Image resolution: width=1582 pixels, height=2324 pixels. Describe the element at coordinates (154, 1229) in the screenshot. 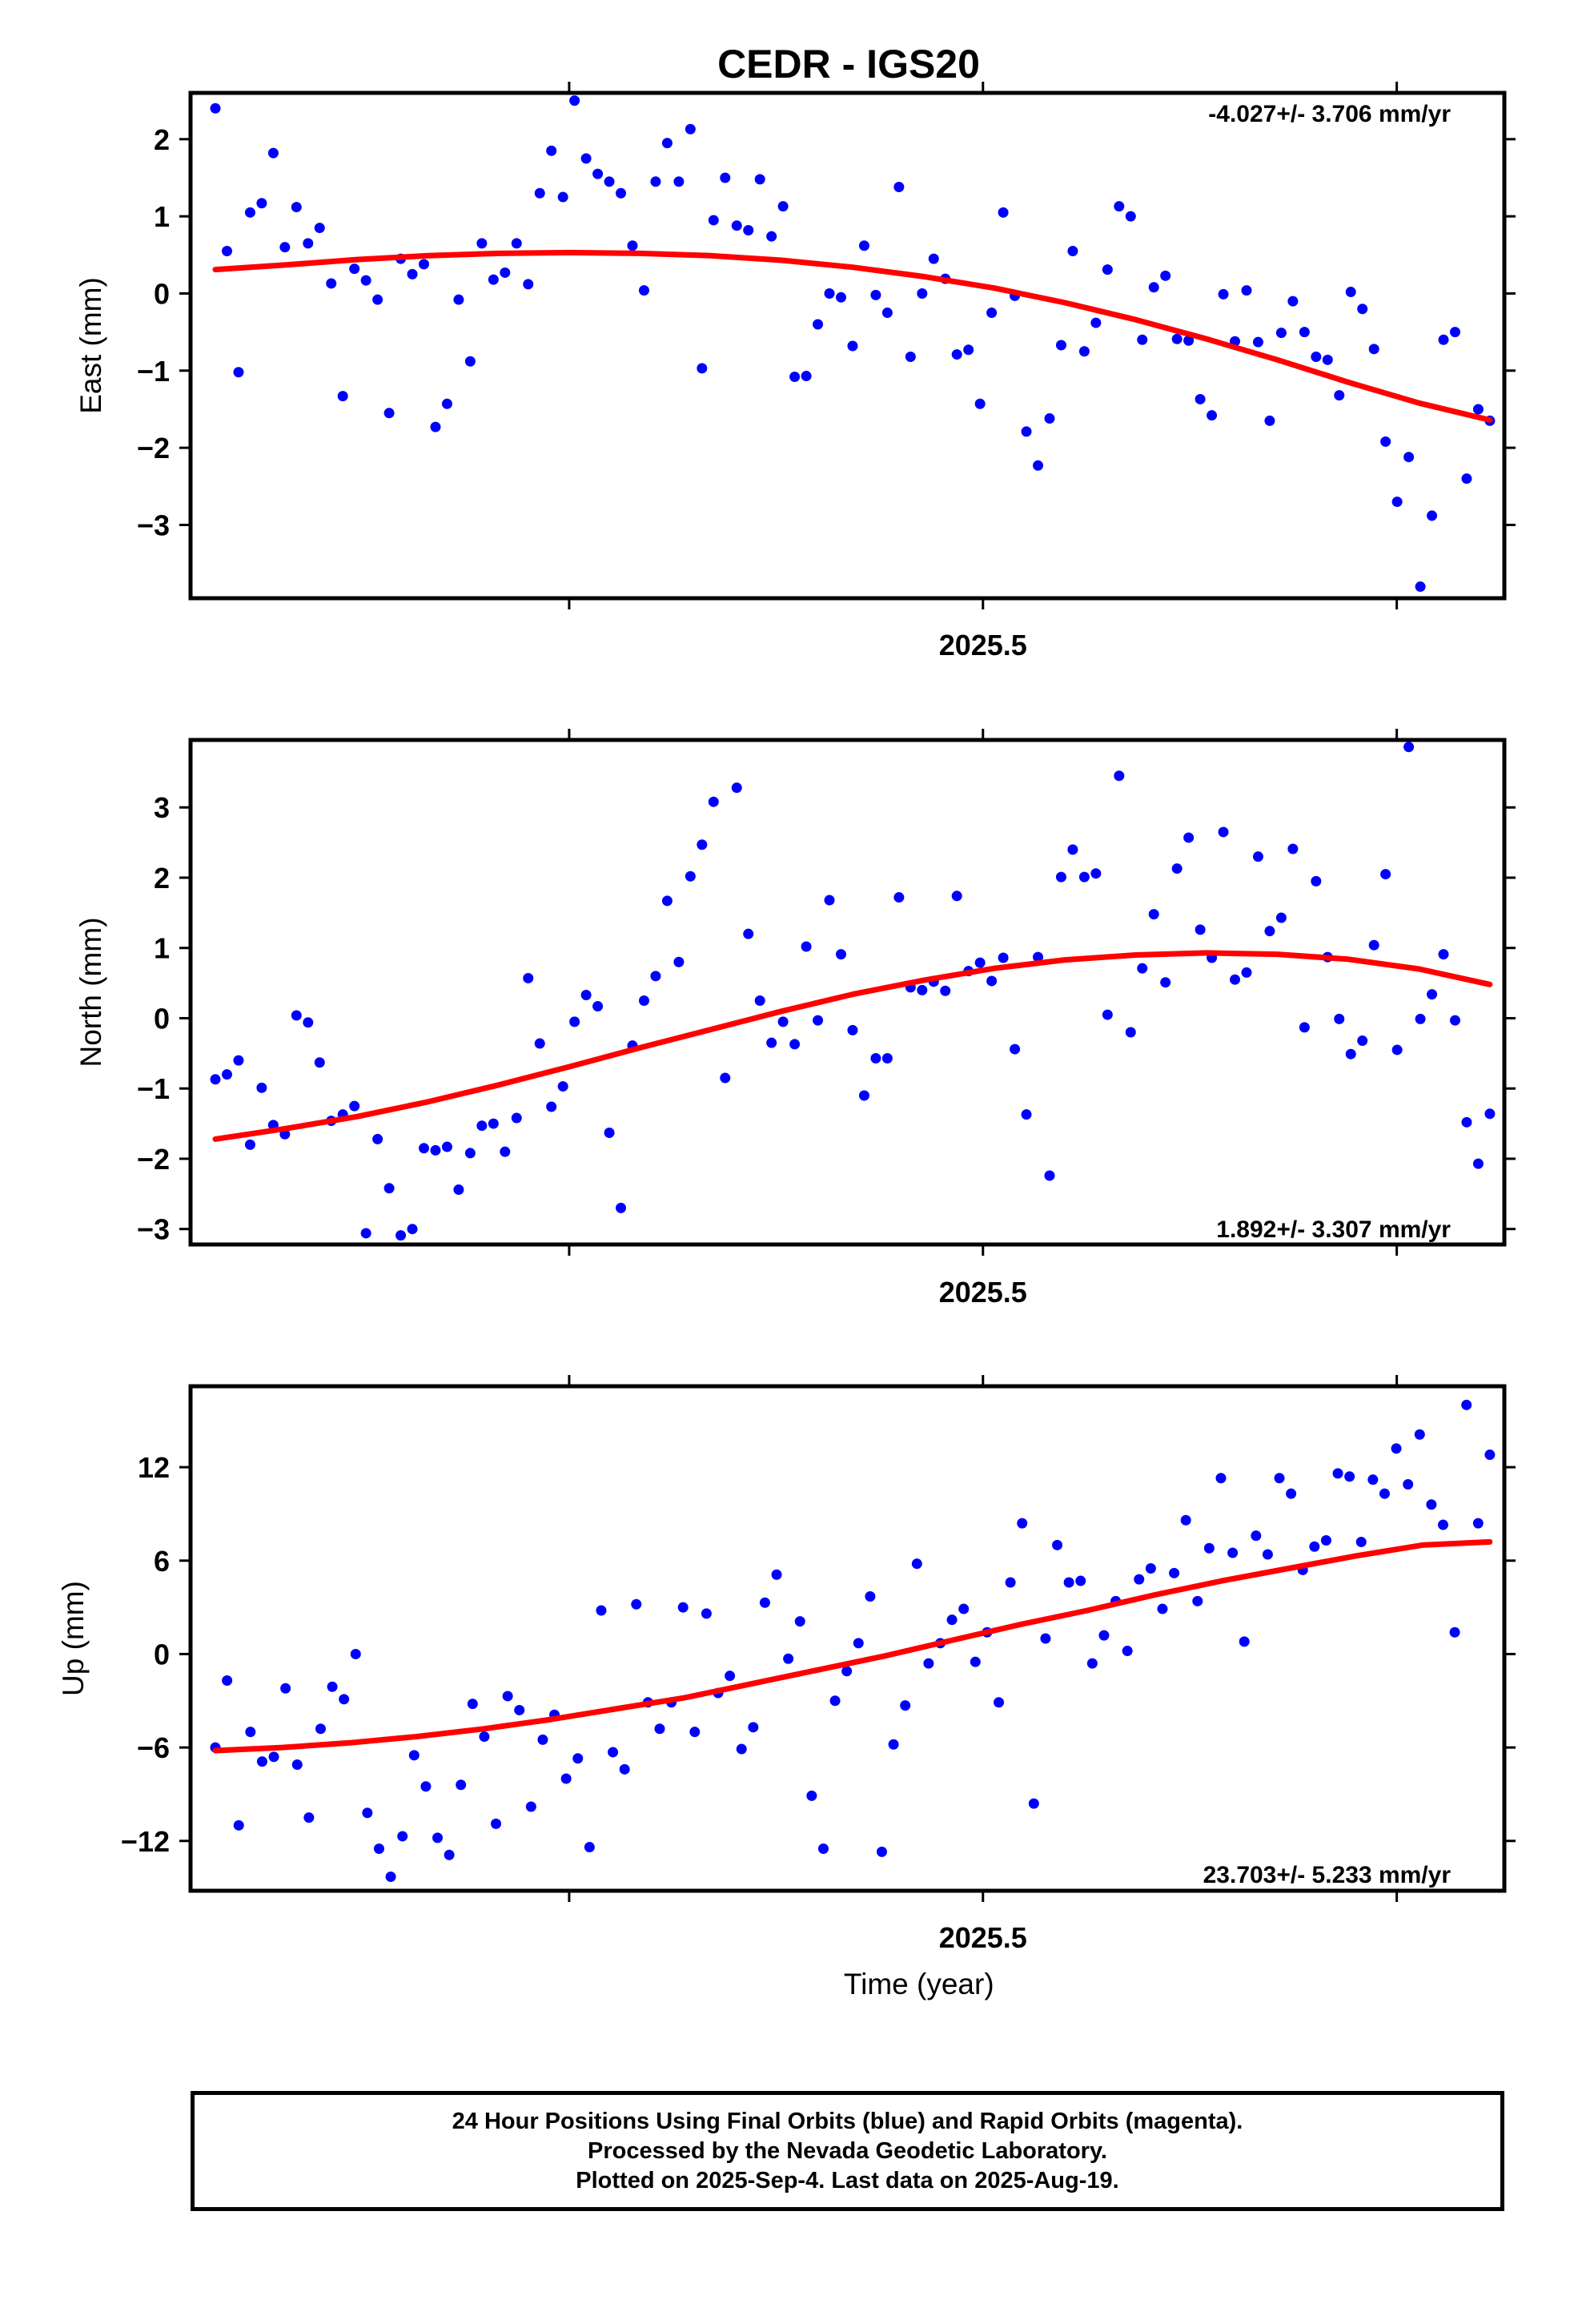

I see `y-tick-label: −3` at that location.